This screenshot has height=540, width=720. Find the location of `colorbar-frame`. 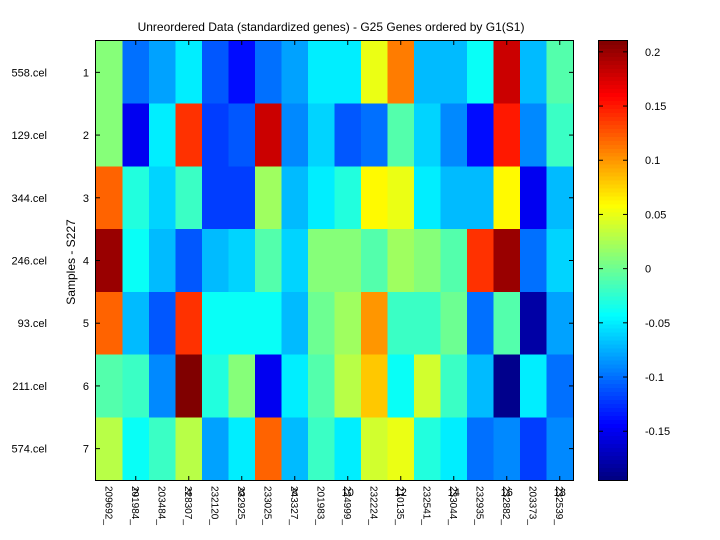

colorbar-frame is located at coordinates (613, 260).